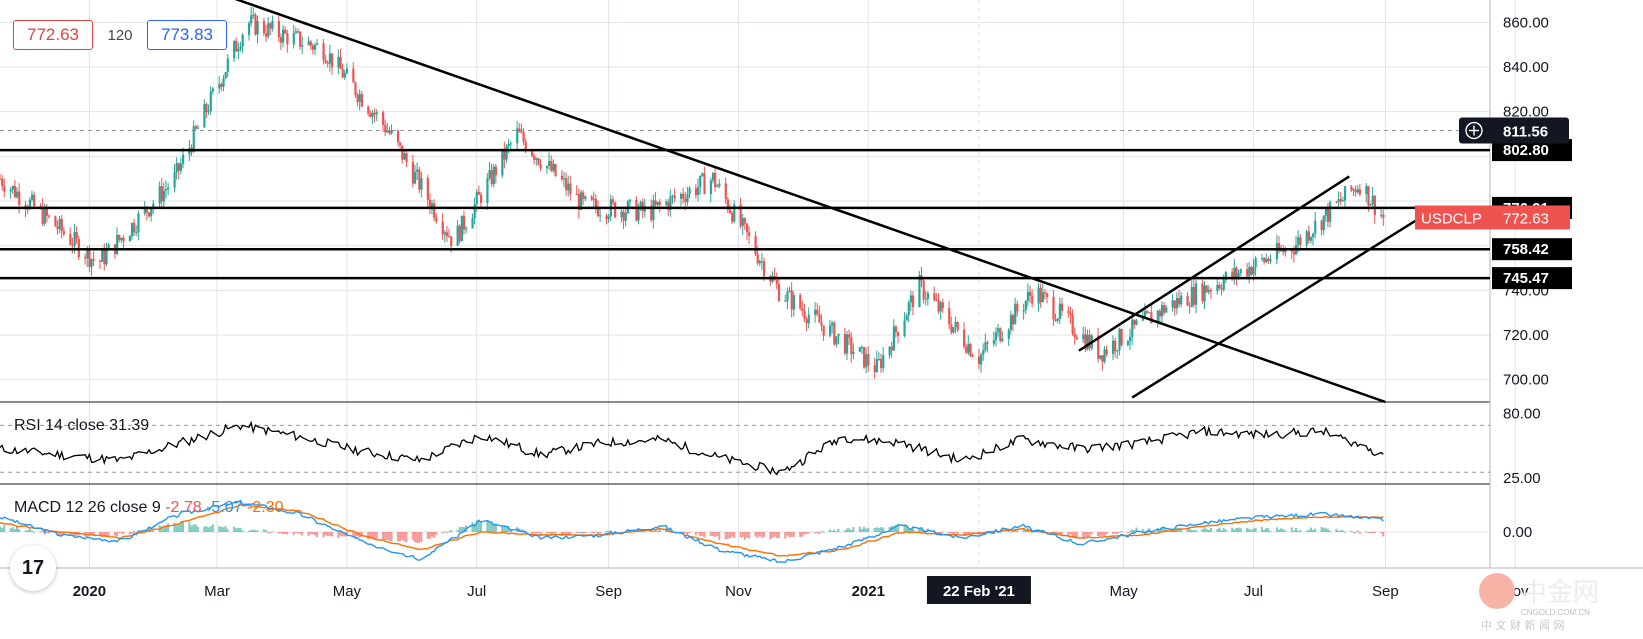 Image resolution: width=1643 pixels, height=639 pixels. What do you see at coordinates (978, 590) in the screenshot?
I see `date-cursor-badge` at bounding box center [978, 590].